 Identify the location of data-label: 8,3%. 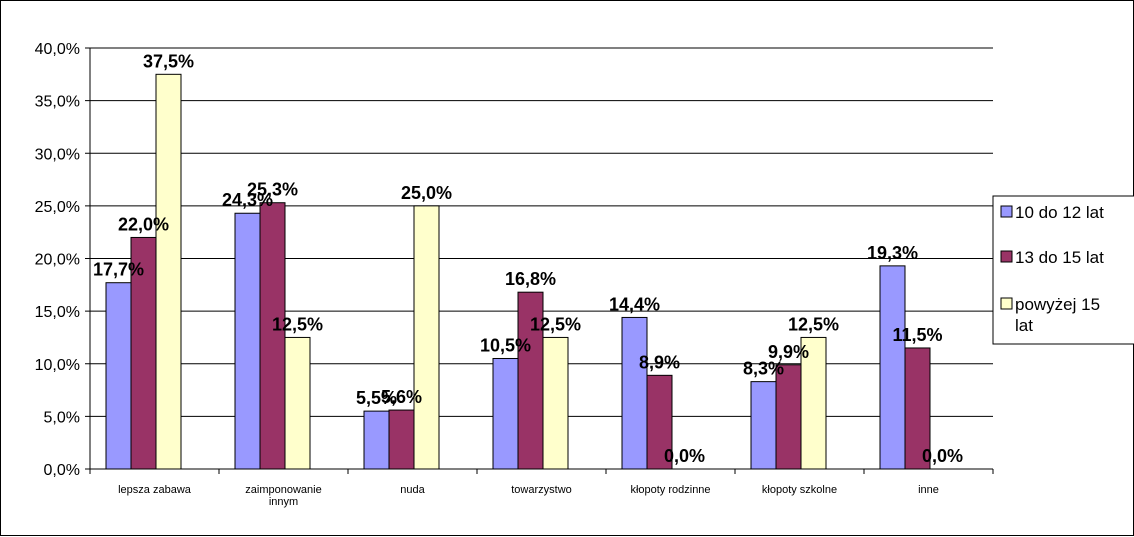
(763, 369).